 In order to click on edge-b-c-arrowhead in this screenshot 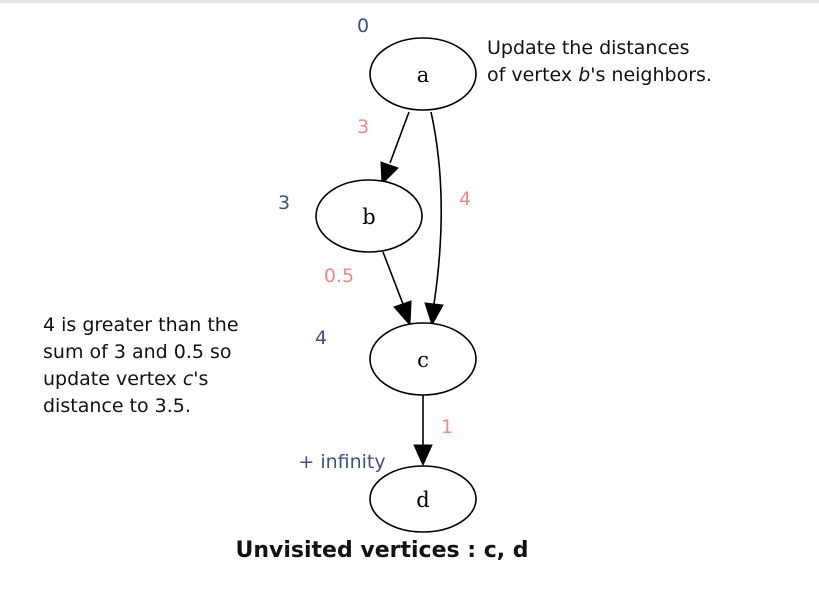, I will do `click(402, 313)`.